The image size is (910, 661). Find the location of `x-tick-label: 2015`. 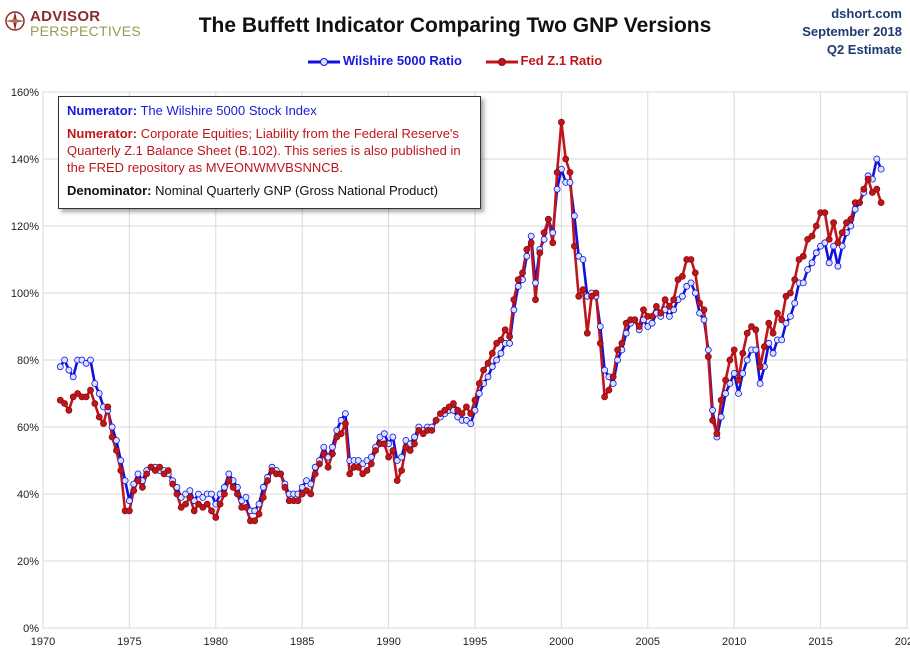

x-tick-label: 2015 is located at coordinates (820, 642).